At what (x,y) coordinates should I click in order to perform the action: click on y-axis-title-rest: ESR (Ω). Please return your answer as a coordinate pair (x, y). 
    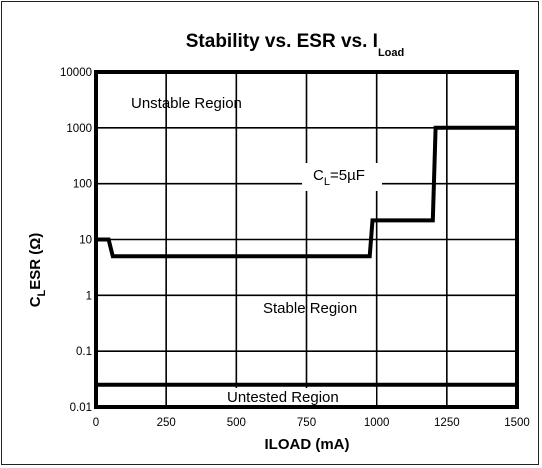
    Looking at the image, I should click on (35, 261).